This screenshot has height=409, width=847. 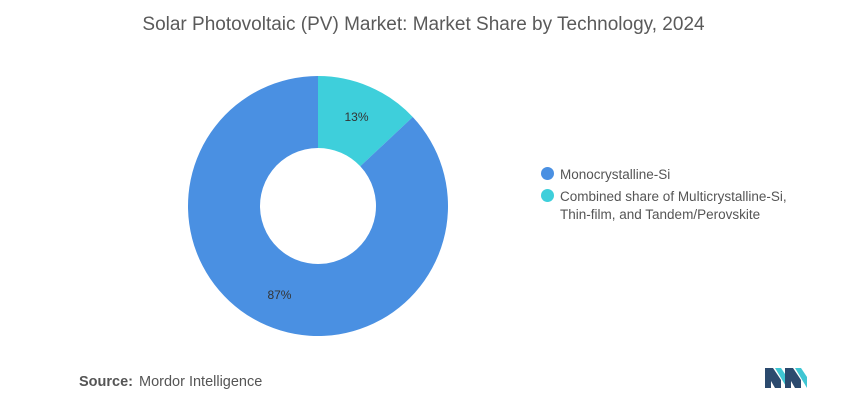 I want to click on legend-item-monocrystalline: Monocrystalline-Si, so click(x=670, y=175).